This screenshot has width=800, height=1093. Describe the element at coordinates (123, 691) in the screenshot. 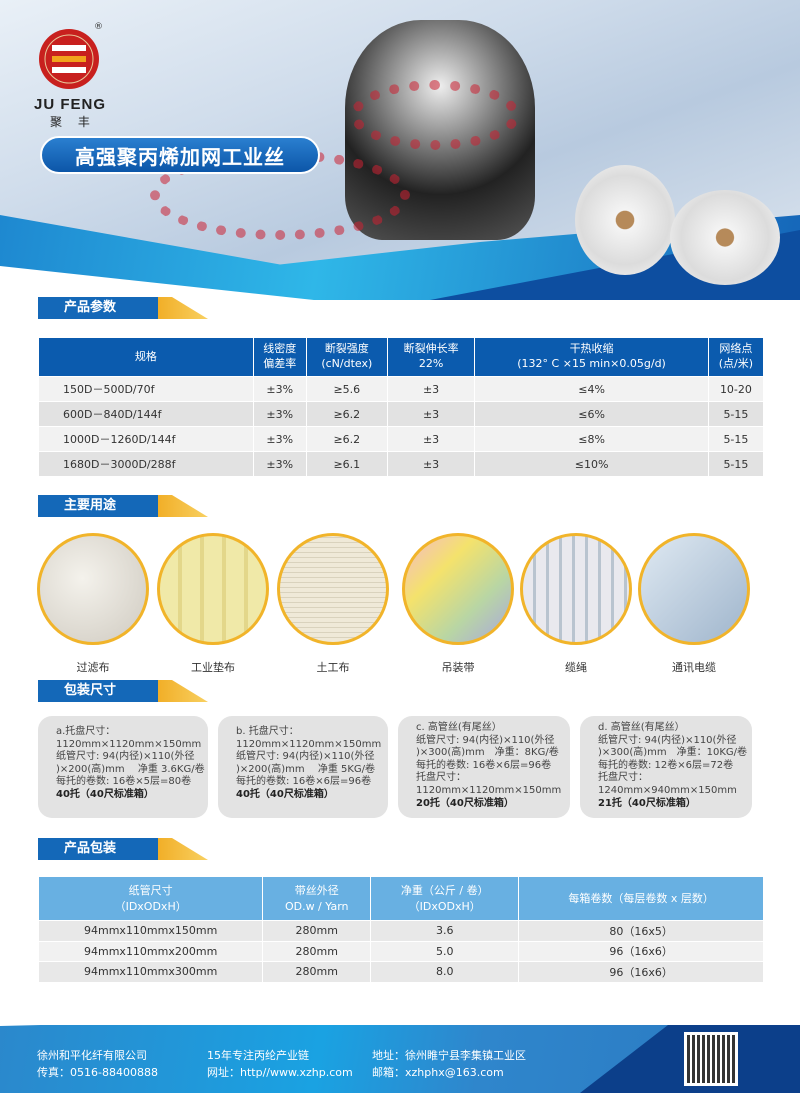

I see `section-header-pack-size: 包装尺寸` at that location.